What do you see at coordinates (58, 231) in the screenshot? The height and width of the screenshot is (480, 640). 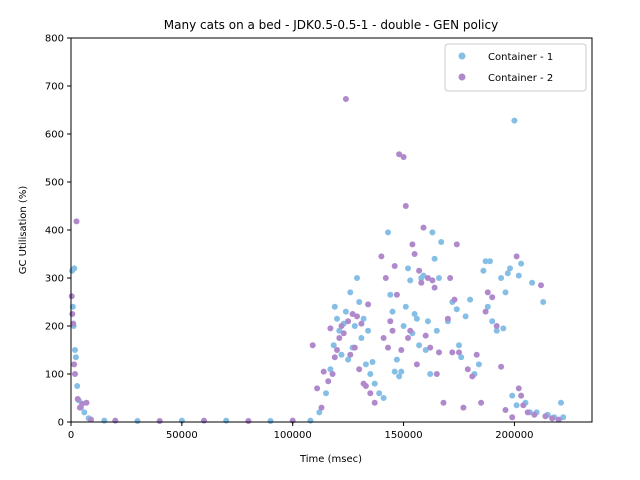 I see `y-axis-ticks: 0 100 200 300 400 500 600 700 800` at bounding box center [58, 231].